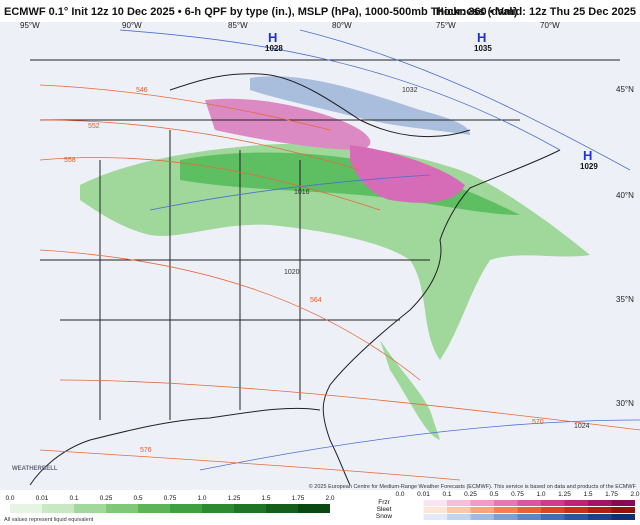 The image size is (640, 525). What do you see at coordinates (94, 126) in the screenshot?
I see `thickness-label: 552` at bounding box center [94, 126].